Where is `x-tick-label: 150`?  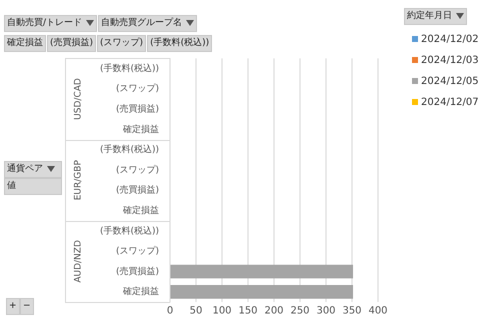 x-tick-label: 150 is located at coordinates (248, 311).